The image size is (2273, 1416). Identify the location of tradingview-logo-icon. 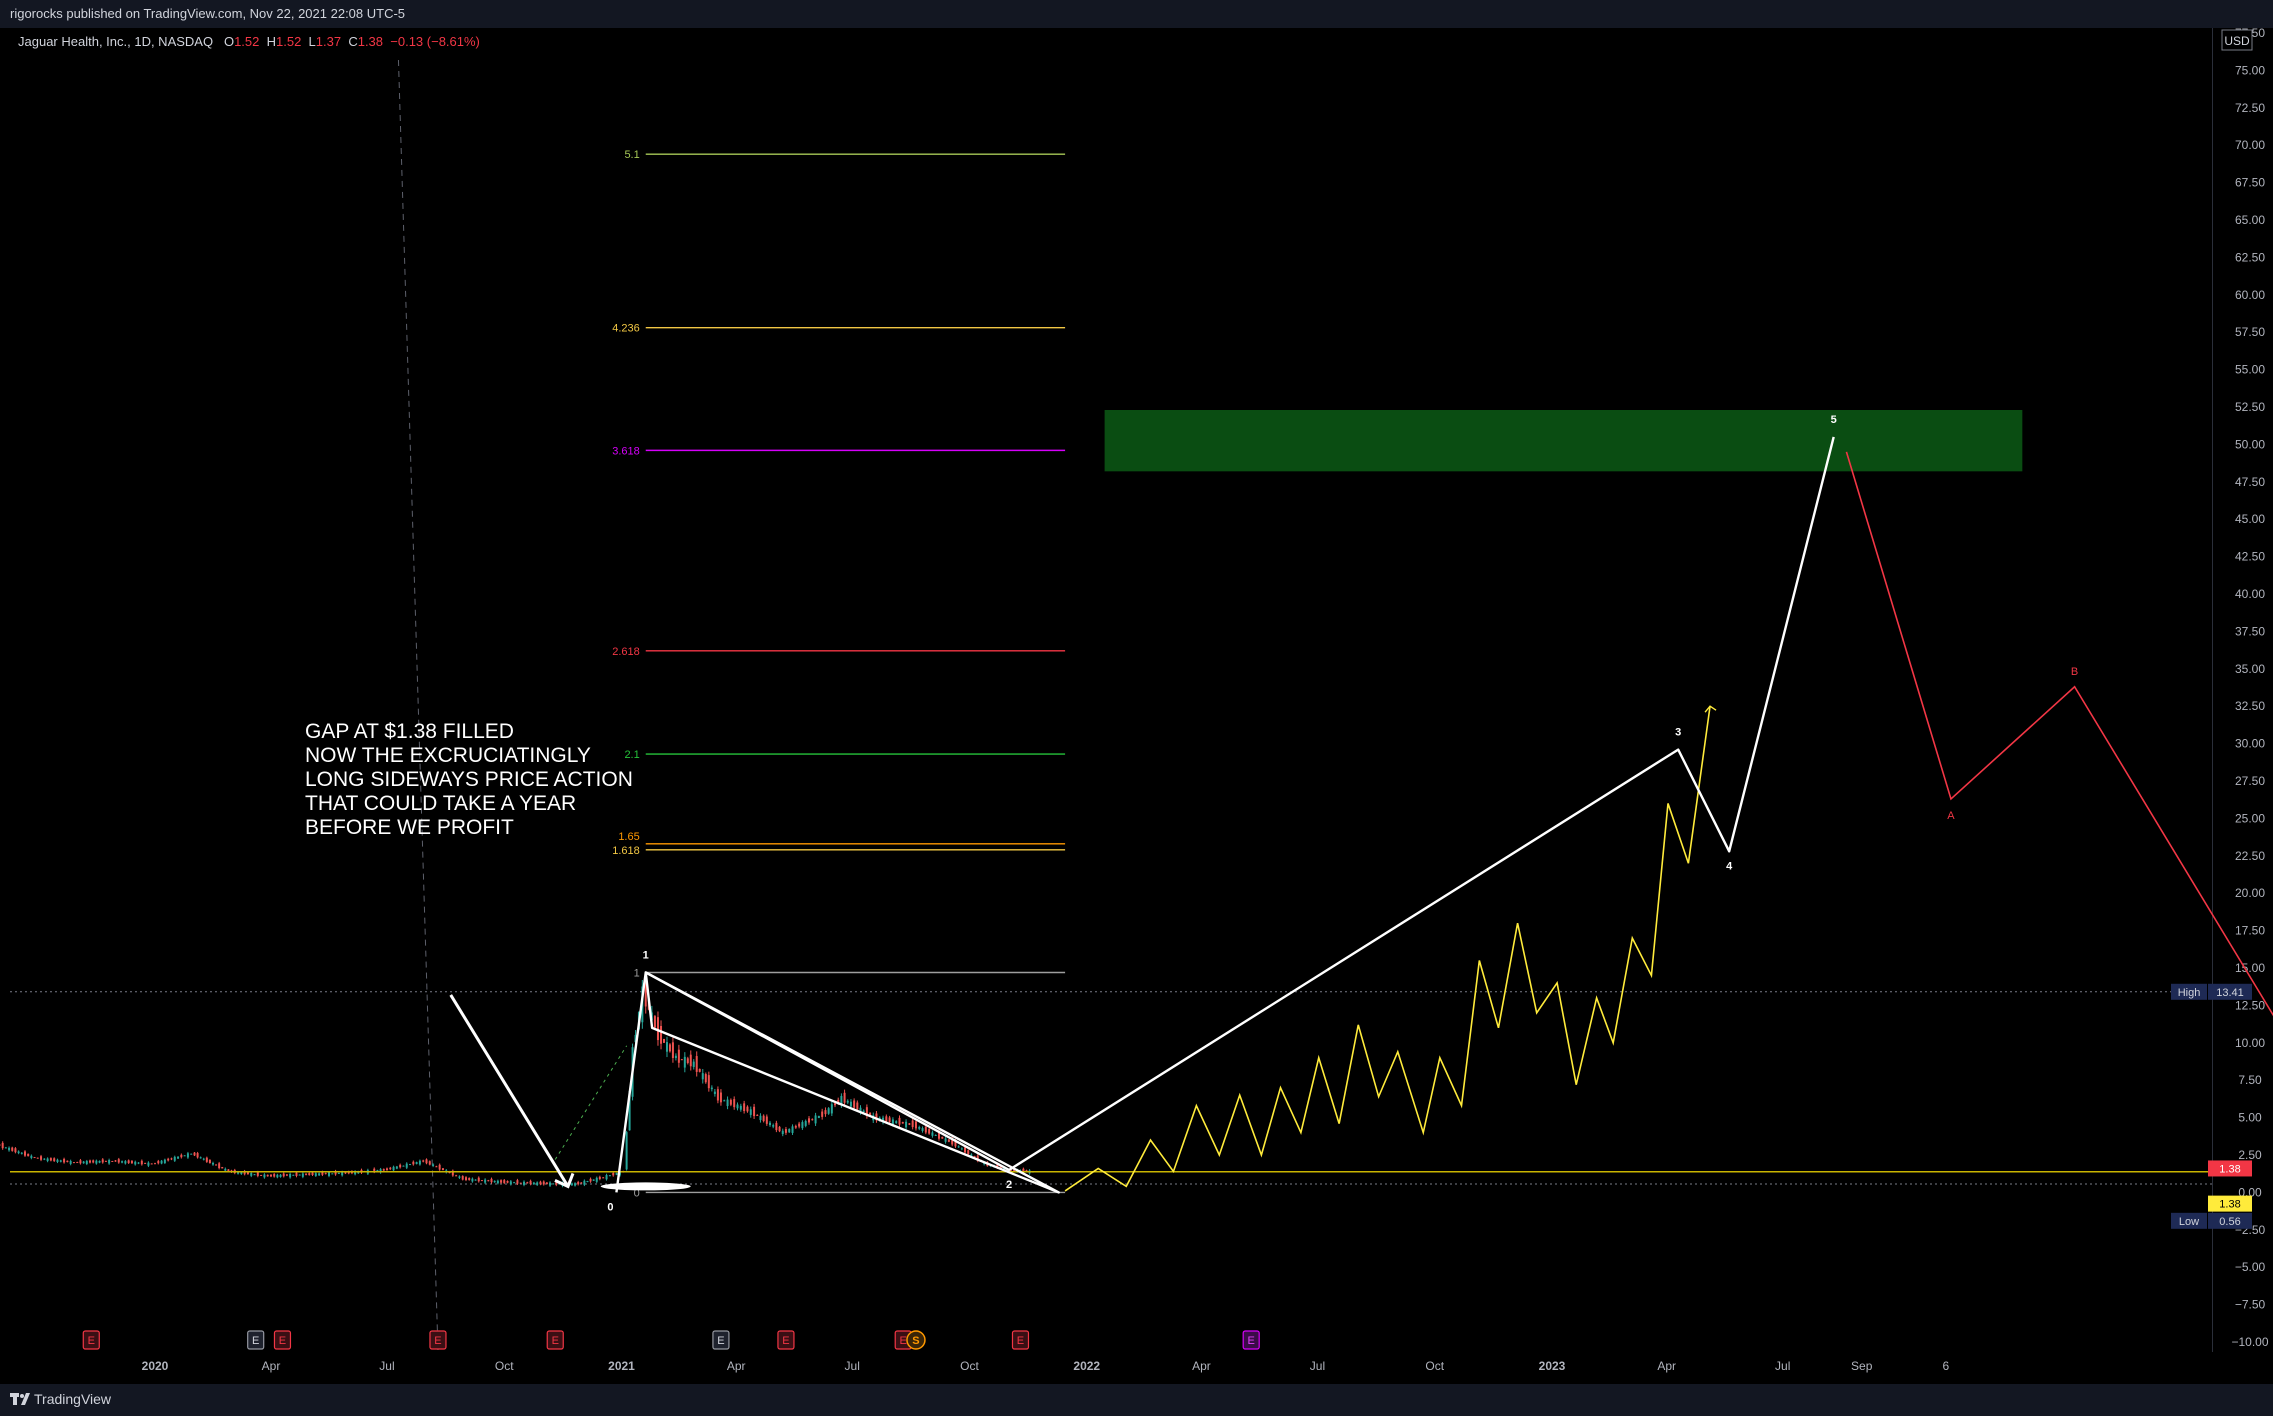
(20, 1399).